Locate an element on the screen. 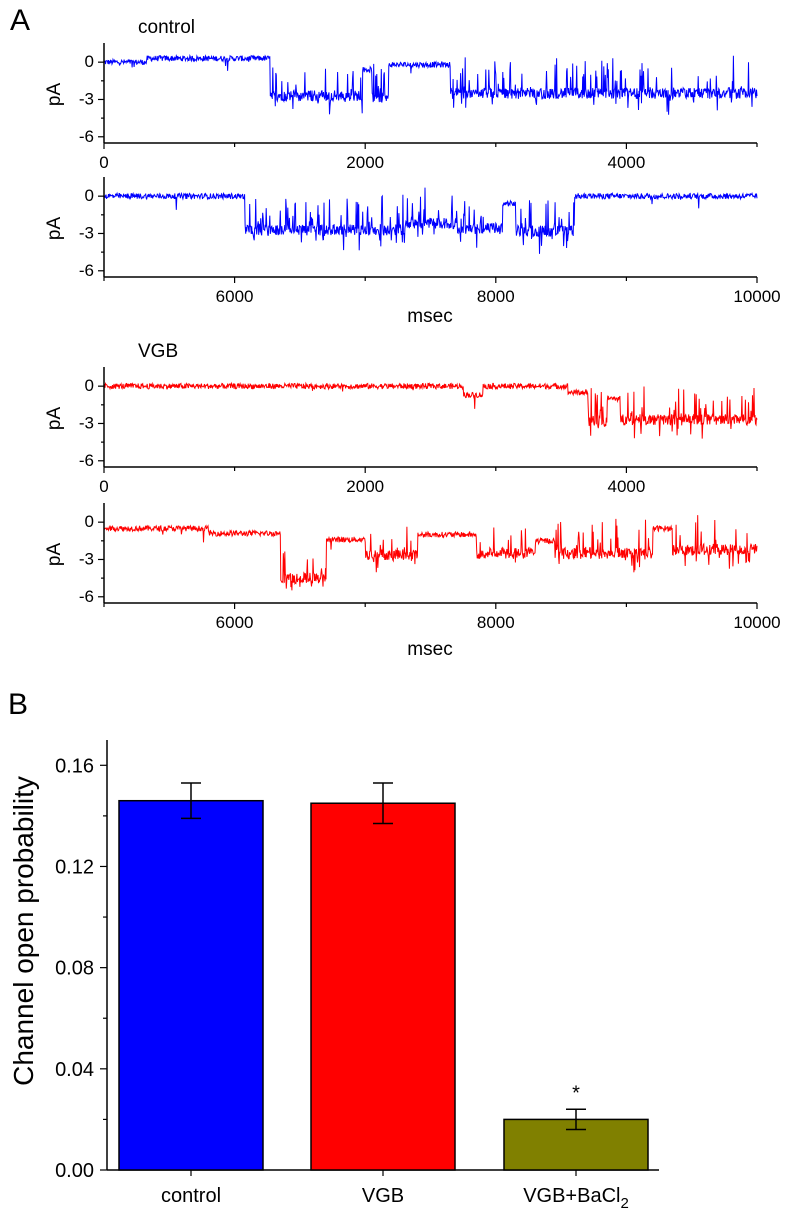 The image size is (787, 1214). trace-panel-vgb-5000-10000: 0 -3 -6 pA 6000 8000 10000 is located at coordinates (412, 567).